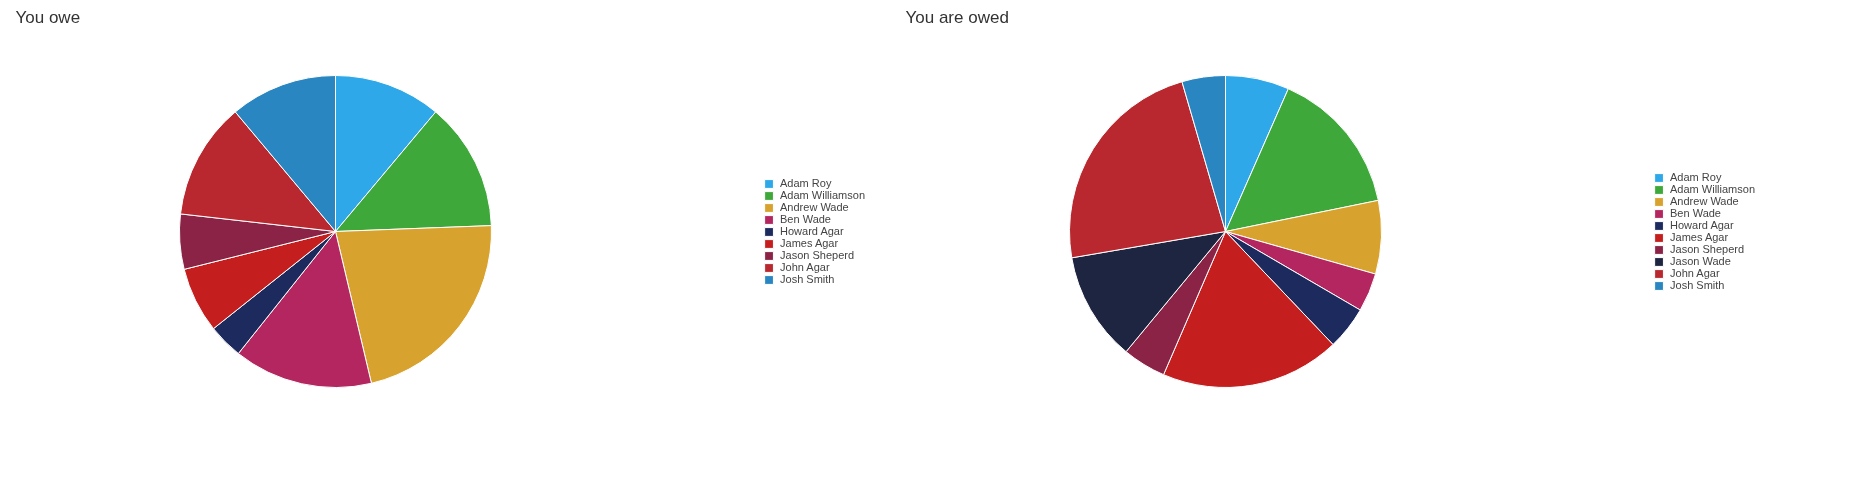 The height and width of the screenshot is (488, 1855). I want to click on chart-title: You are owed, so click(957, 17).